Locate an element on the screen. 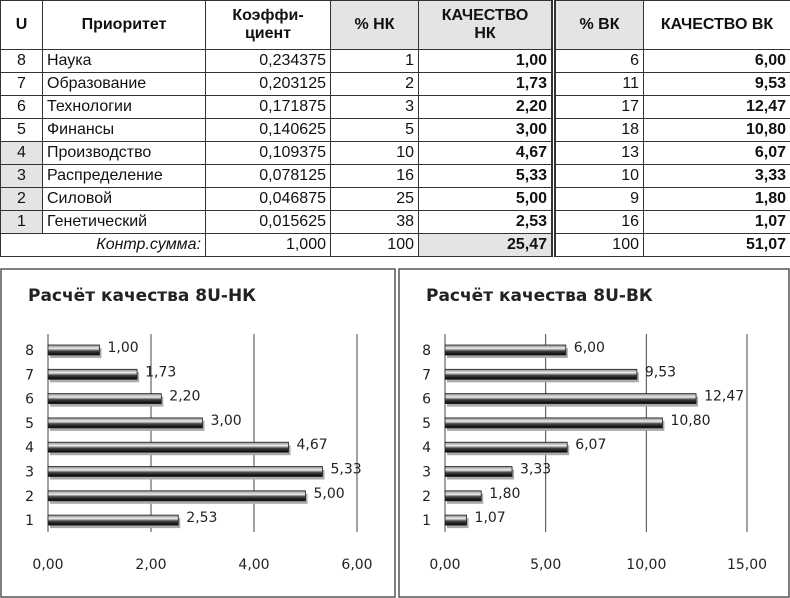 Image resolution: width=790 pixels, height=598 pixels. footer-row: Контр.сумма: 1,000 100 25,47 100 51,07 is located at coordinates (395, 245).